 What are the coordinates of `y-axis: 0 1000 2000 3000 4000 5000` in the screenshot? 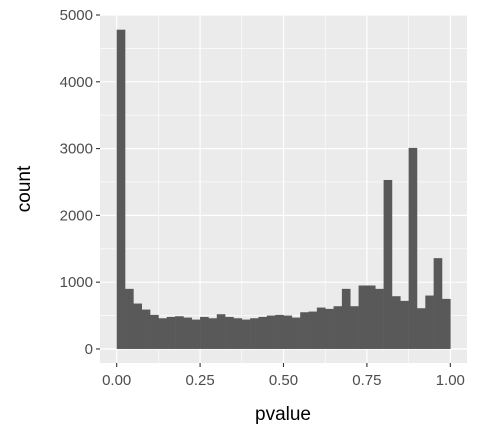 It's located at (80, 182).